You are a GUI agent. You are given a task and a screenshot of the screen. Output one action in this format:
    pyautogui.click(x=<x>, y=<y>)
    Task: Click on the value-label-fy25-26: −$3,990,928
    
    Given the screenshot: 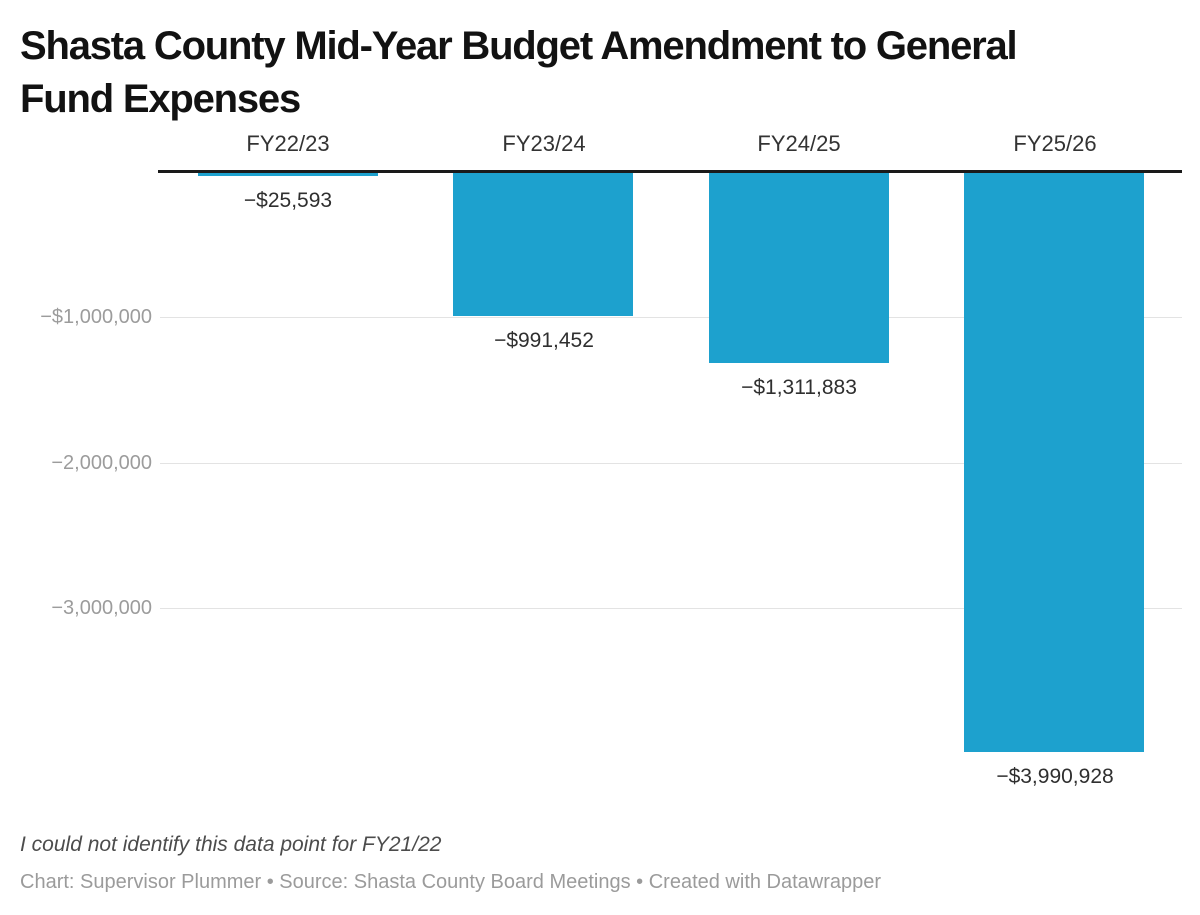 What is the action you would take?
    pyautogui.click(x=1055, y=776)
    